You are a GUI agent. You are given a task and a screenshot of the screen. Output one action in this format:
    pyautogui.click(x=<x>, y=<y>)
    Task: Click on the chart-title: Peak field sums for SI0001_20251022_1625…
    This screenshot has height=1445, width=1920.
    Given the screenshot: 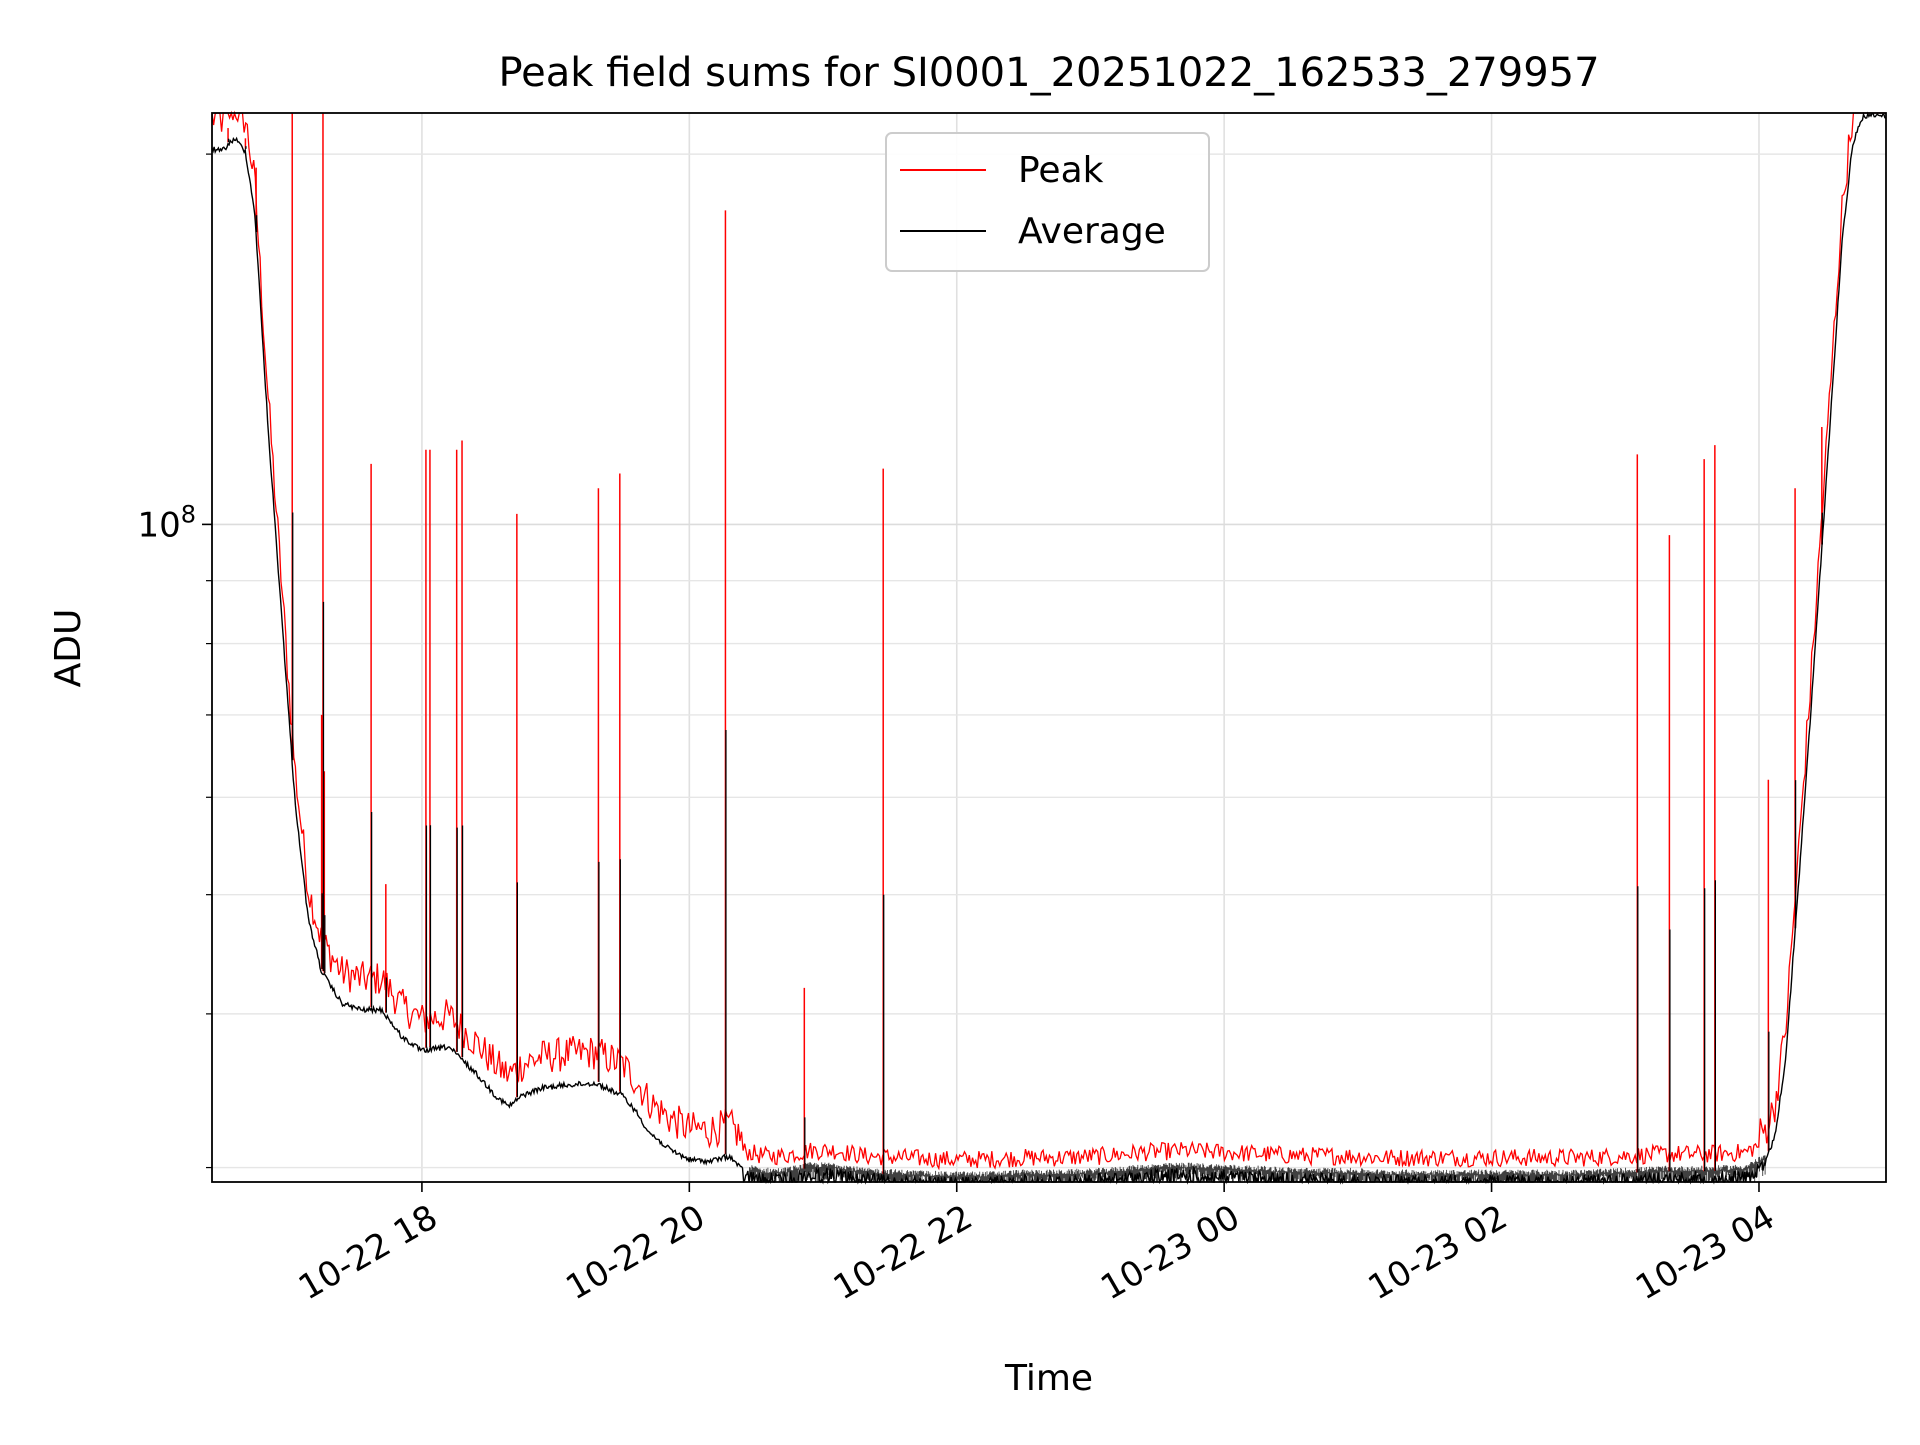 What is the action you would take?
    pyautogui.click(x=1048, y=73)
    